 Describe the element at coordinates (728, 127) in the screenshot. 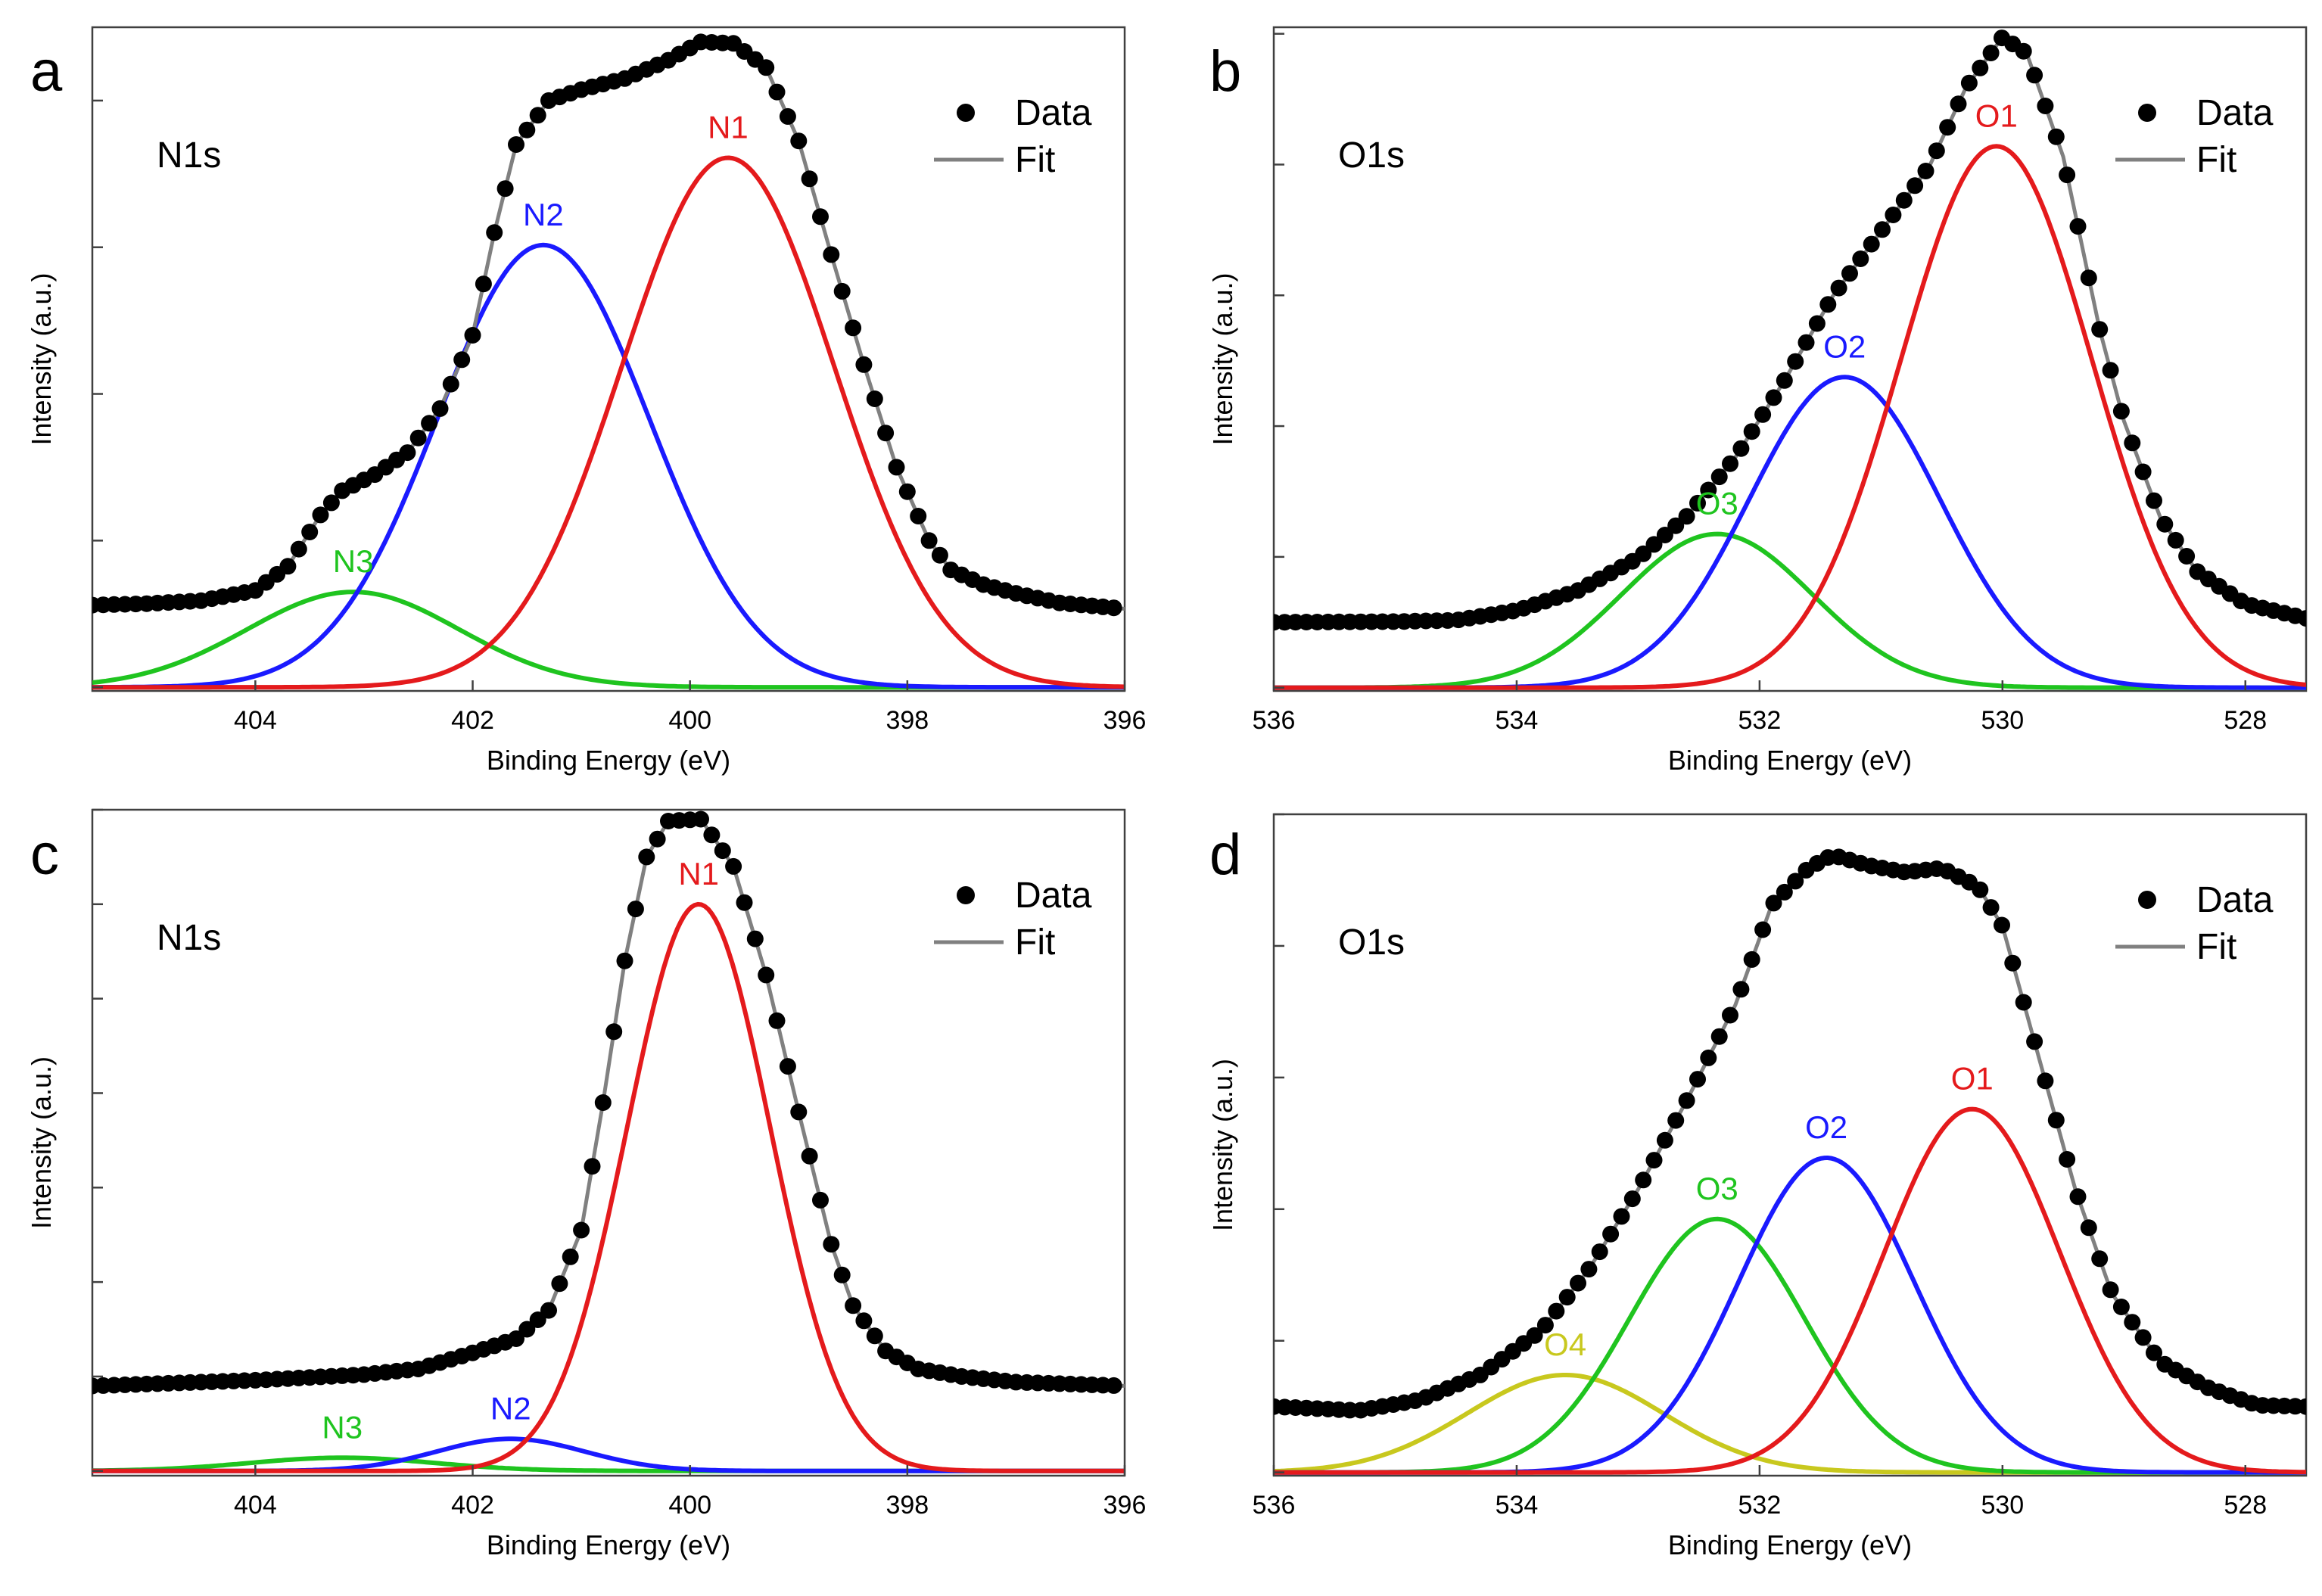

I see `peak-label-n1: N1` at that location.